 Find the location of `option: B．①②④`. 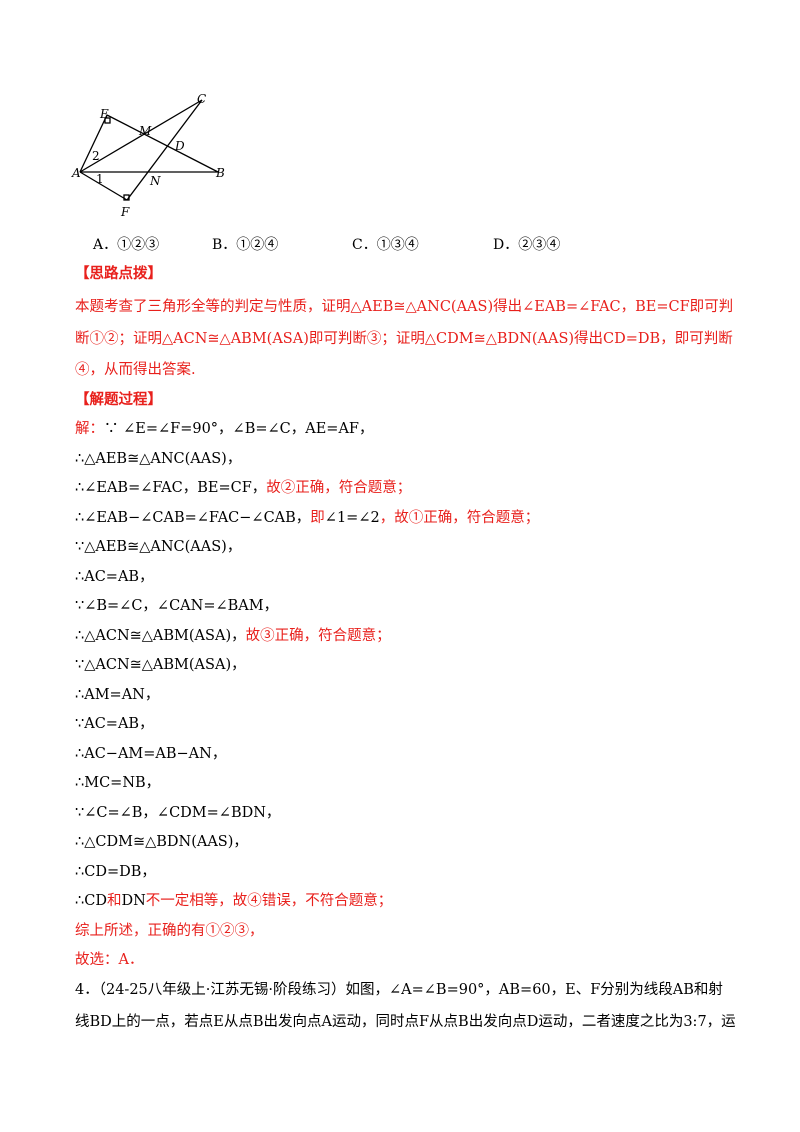

option: B．①②④ is located at coordinates (245, 245).